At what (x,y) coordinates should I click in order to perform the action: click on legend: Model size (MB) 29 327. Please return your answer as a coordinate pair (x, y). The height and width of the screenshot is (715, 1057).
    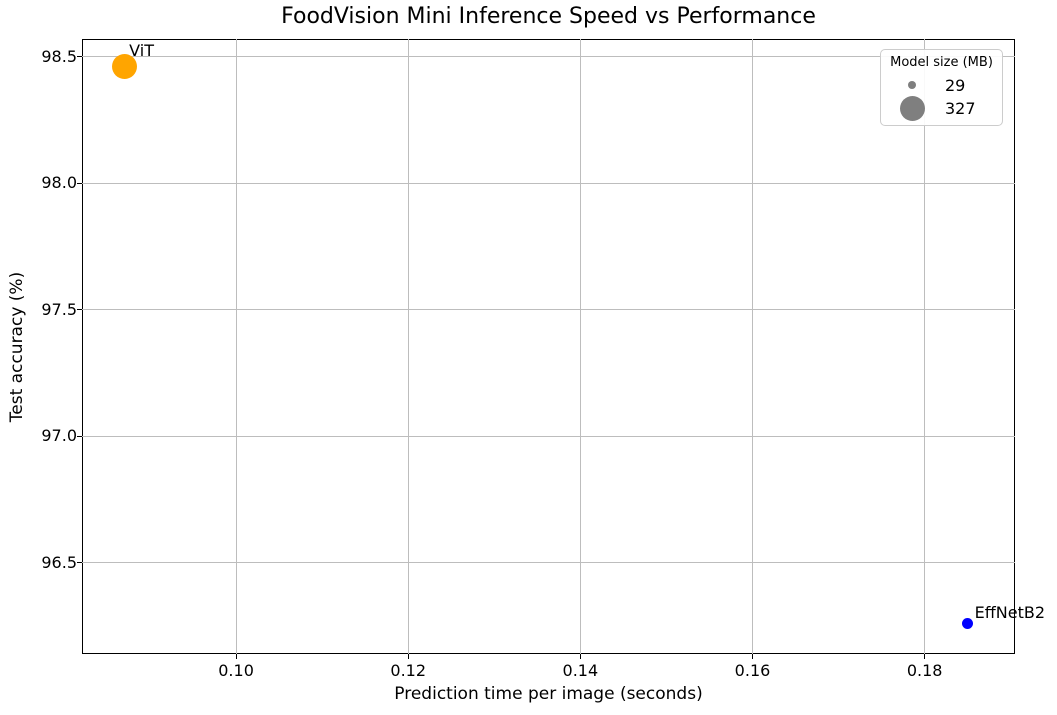
    Looking at the image, I should click on (941, 87).